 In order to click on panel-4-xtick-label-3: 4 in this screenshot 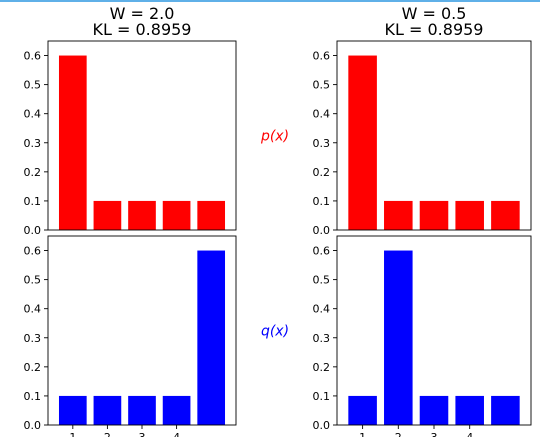, I will do `click(469, 434)`.